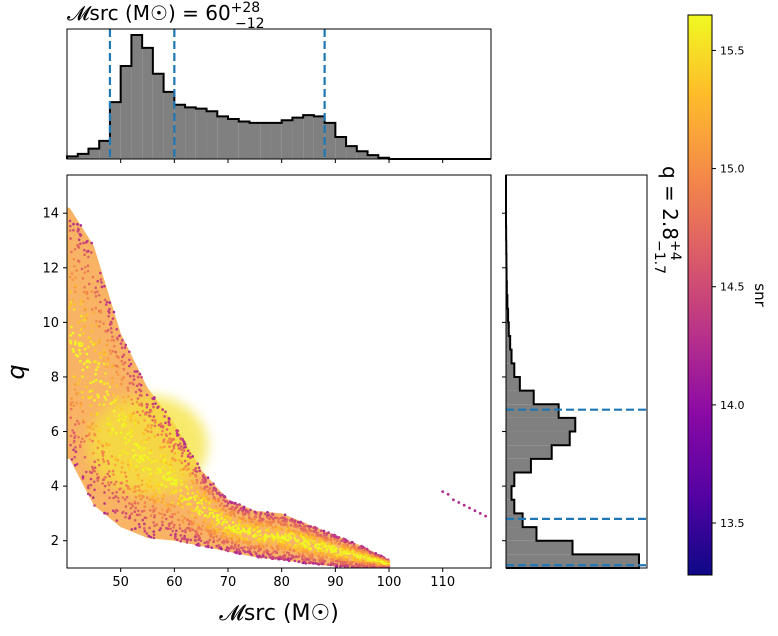  Describe the element at coordinates (670, 213) in the screenshot. I see `right-title: q = 2.8+4` at that location.